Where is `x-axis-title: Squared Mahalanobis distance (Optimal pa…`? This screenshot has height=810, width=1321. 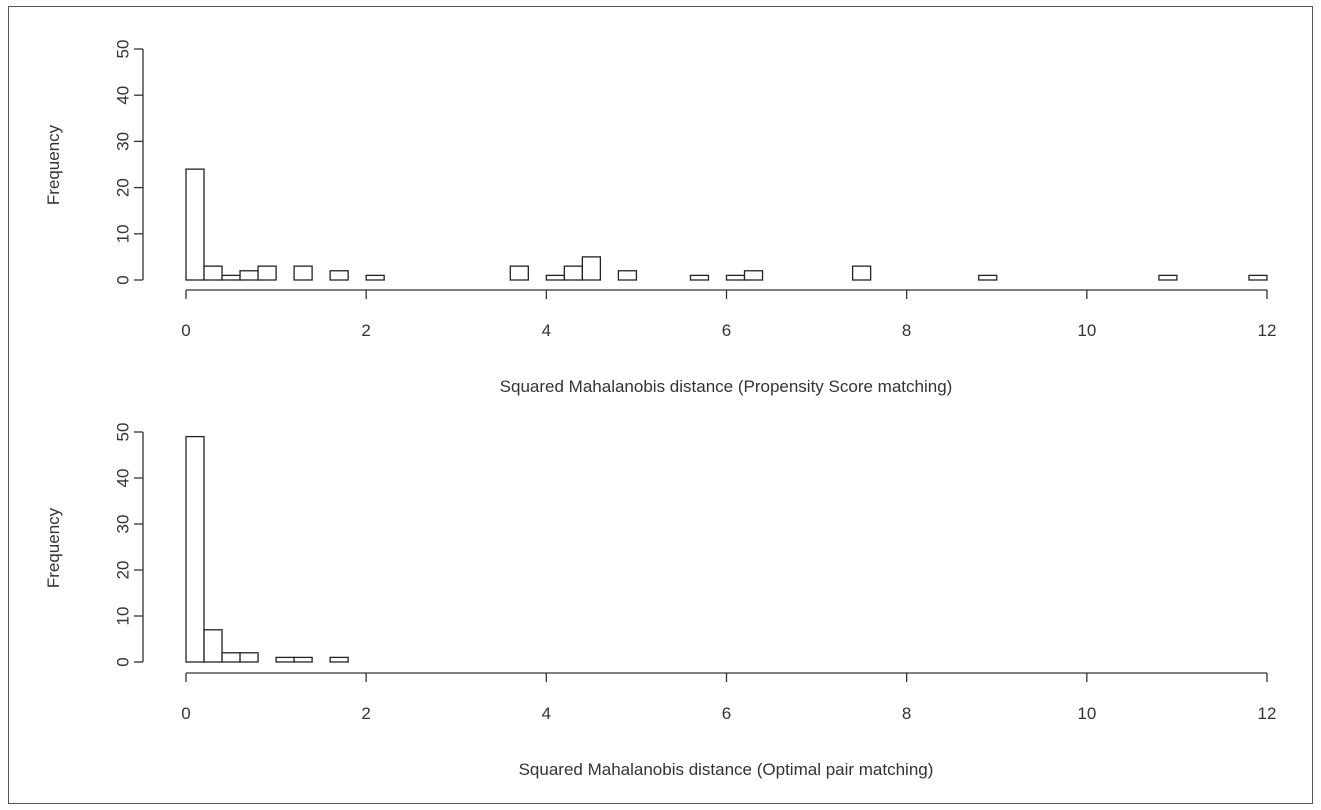 x-axis-title: Squared Mahalanobis distance (Optimal pa… is located at coordinates (726, 769).